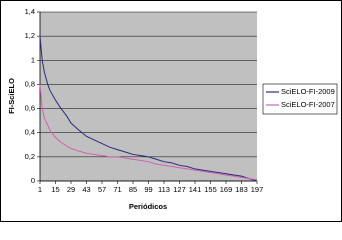 The image size is (342, 240). I want to click on x-tick-label: 127, so click(179, 189).